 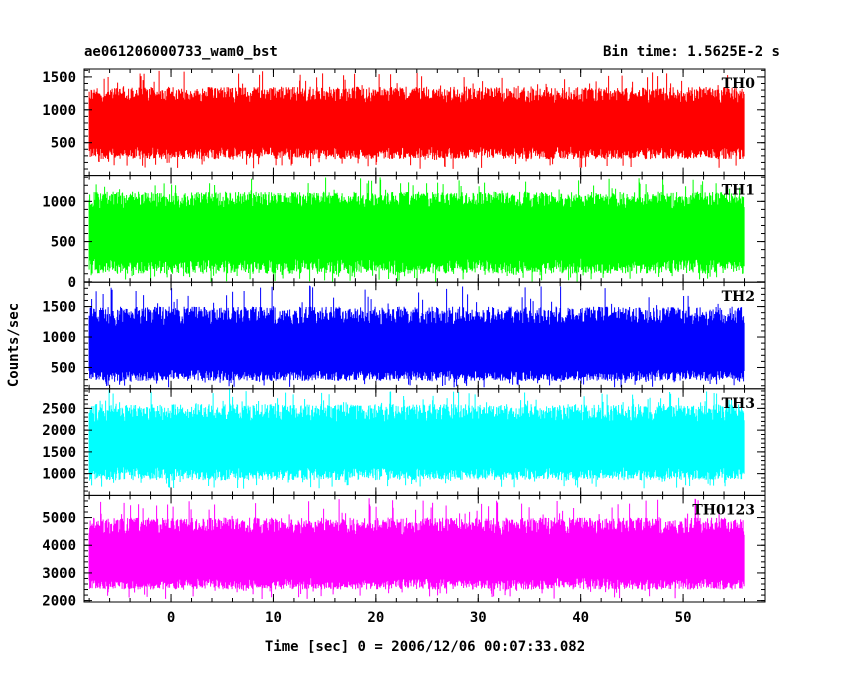 I want to click on plot-title: ae061206000733_wam0_bst, so click(x=181, y=52).